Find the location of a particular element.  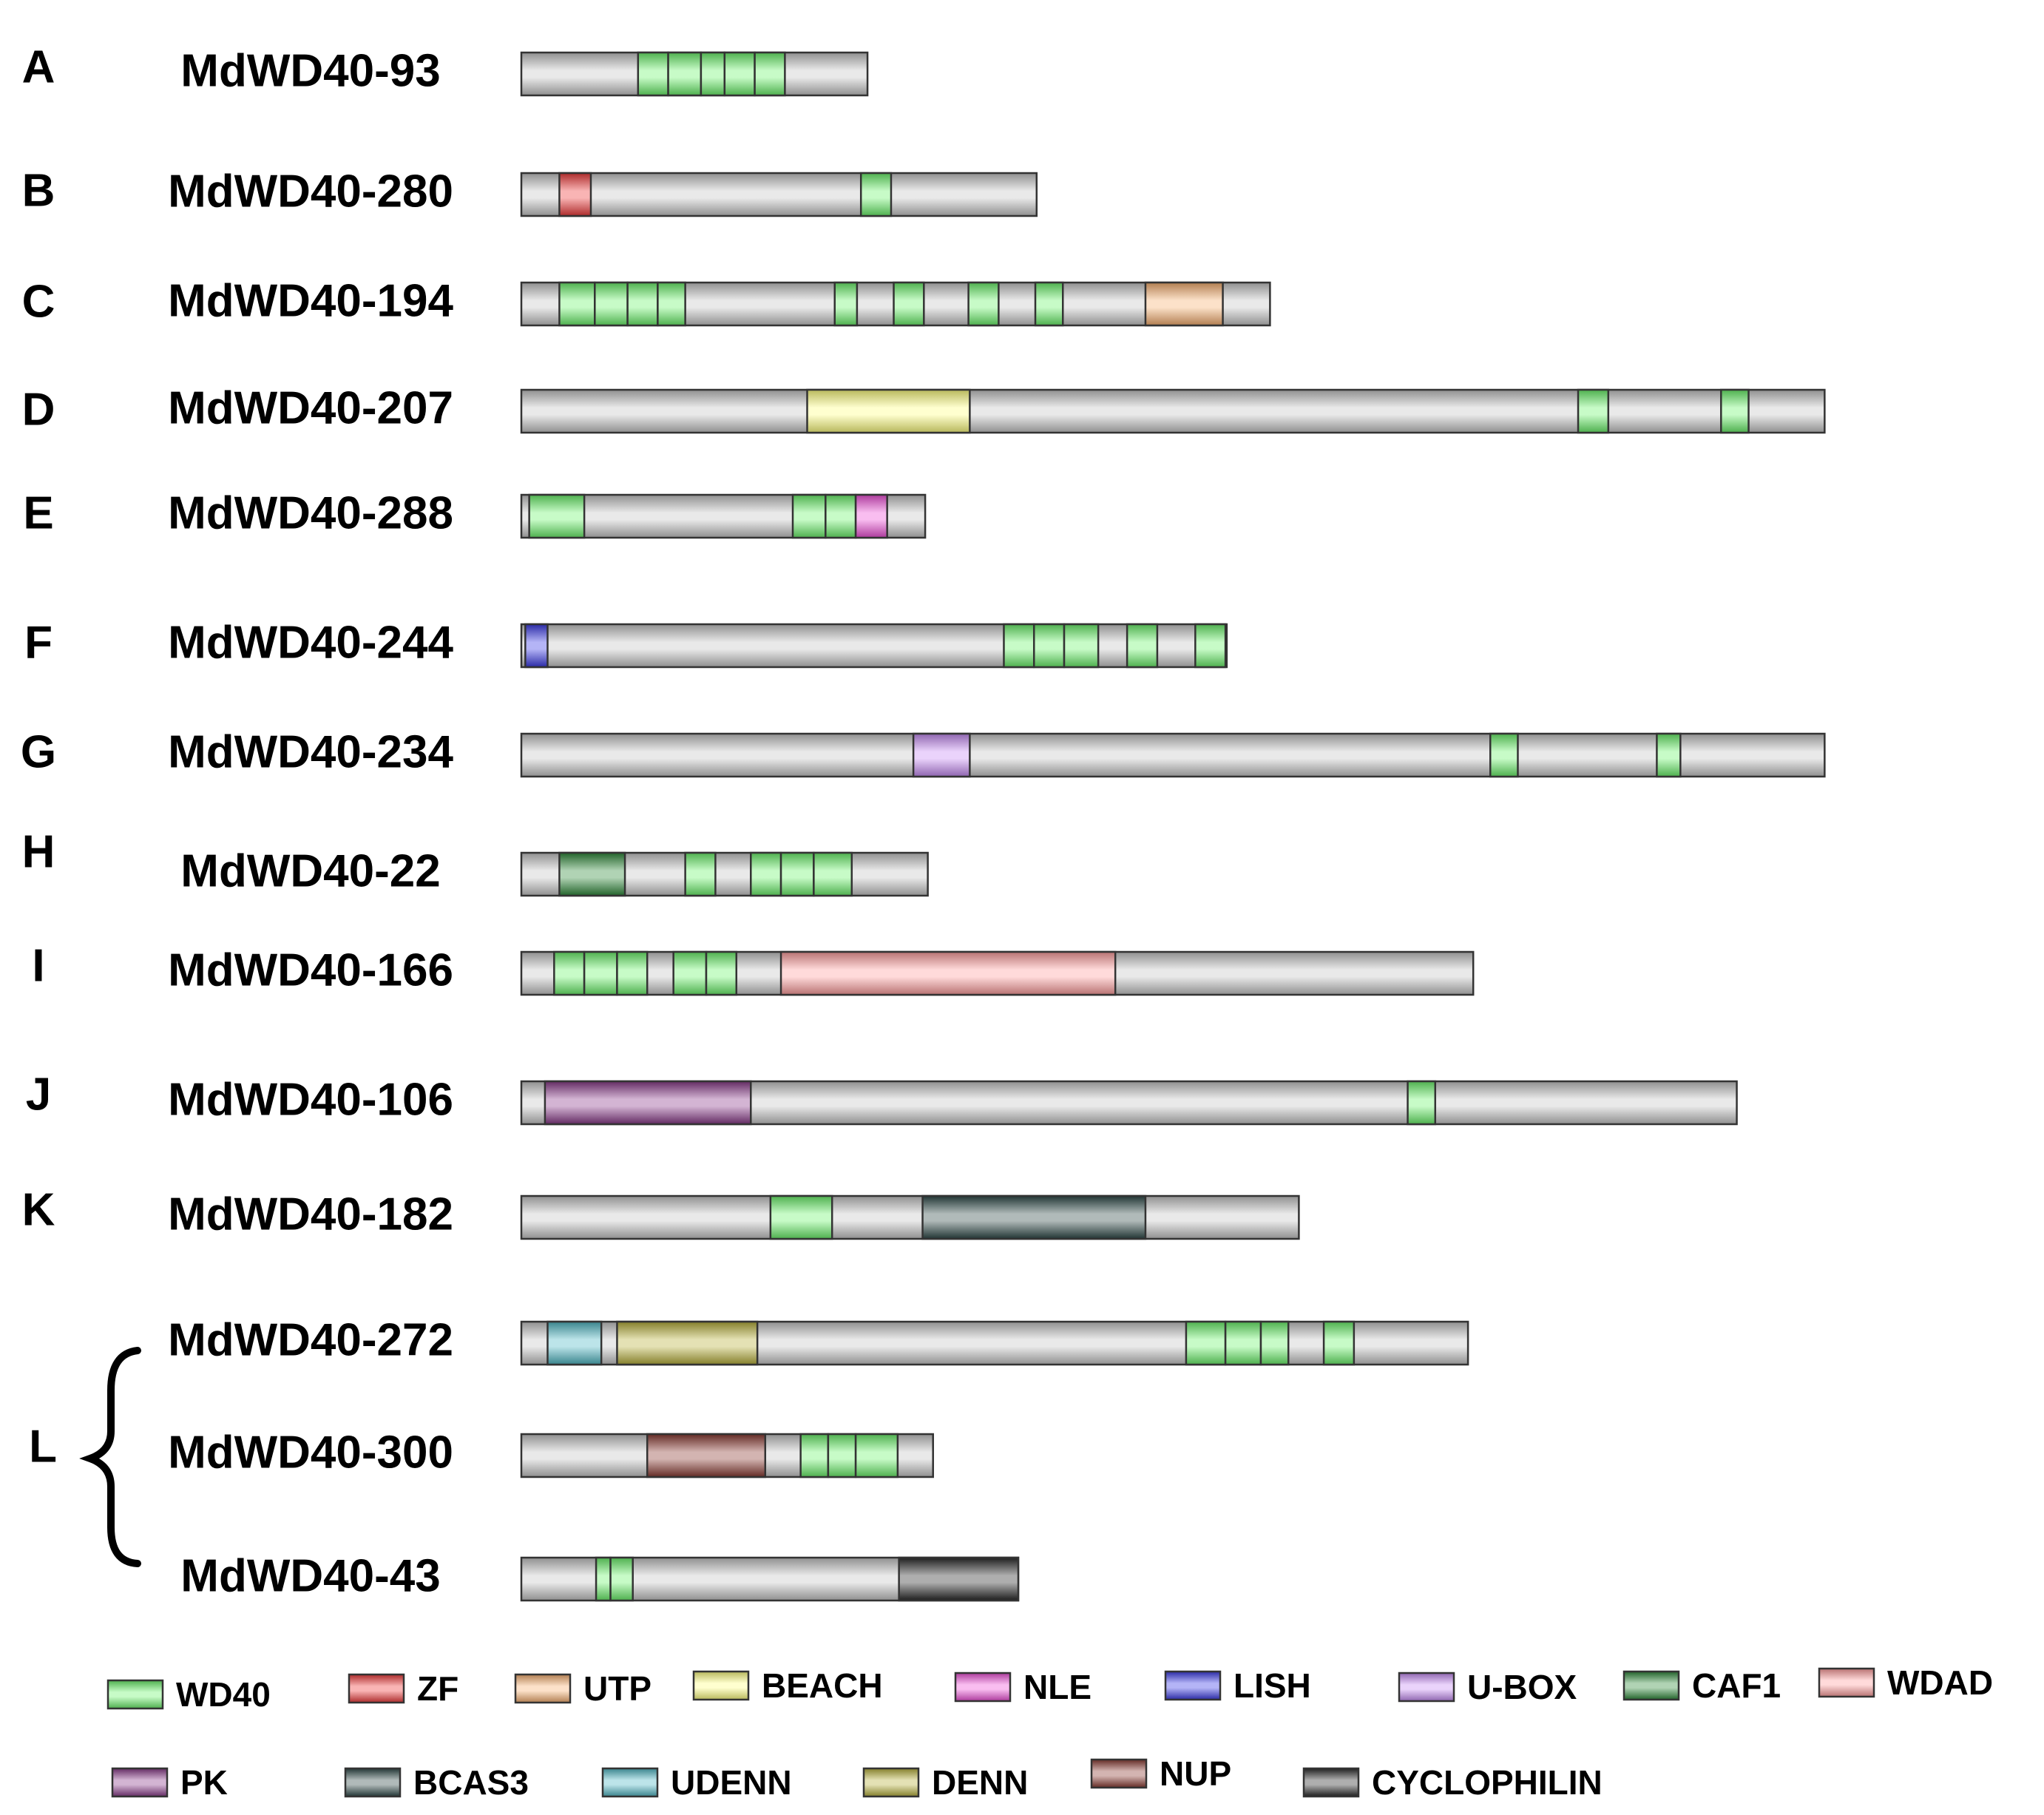

bcas3-domain is located at coordinates (1034, 1217).